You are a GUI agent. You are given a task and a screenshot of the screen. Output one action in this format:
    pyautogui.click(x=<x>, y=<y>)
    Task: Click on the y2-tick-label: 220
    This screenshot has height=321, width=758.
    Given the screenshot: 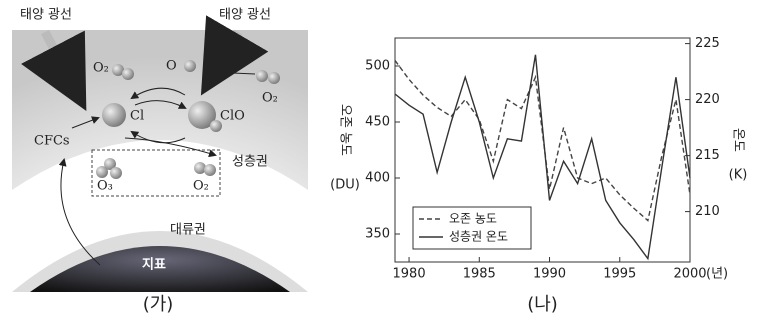 What is the action you would take?
    pyautogui.click(x=707, y=99)
    